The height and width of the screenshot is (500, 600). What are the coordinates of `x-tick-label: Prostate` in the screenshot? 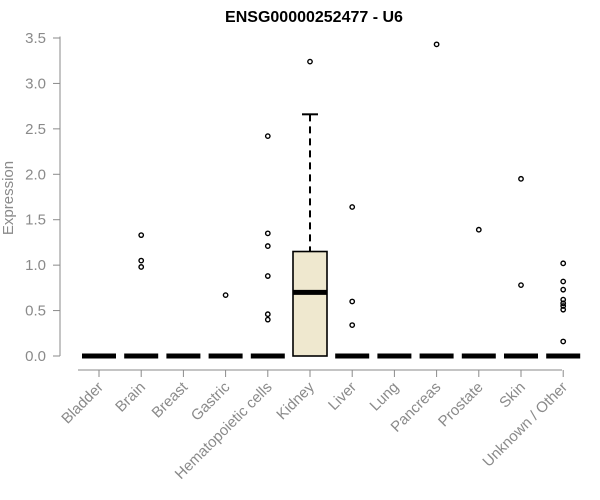 It's located at (461, 405).